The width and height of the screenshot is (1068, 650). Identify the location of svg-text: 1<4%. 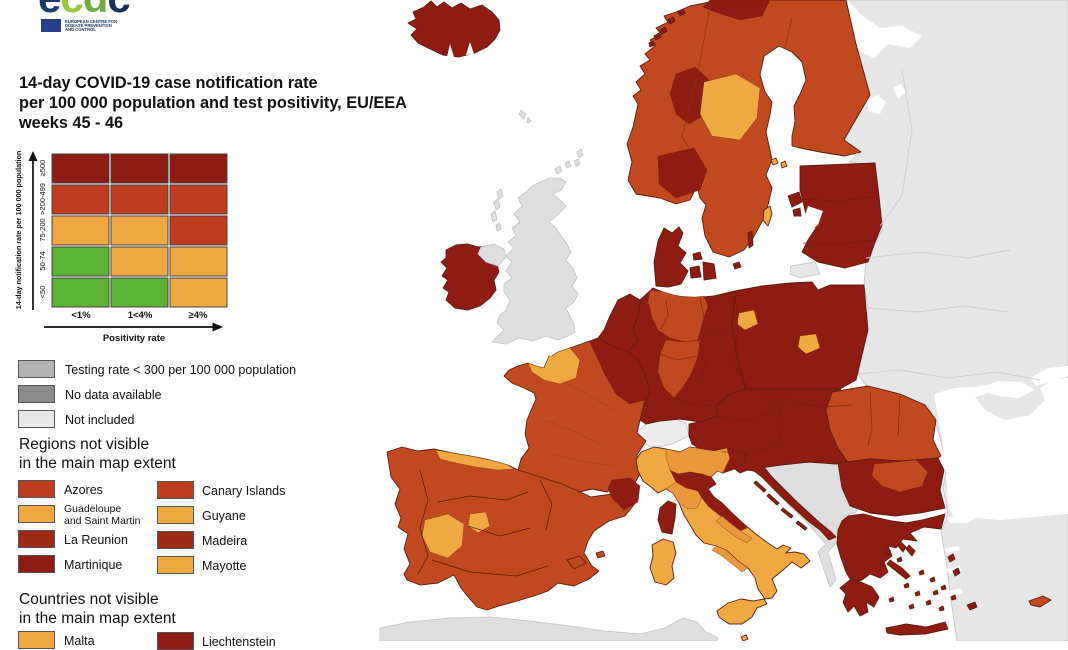
(140, 315).